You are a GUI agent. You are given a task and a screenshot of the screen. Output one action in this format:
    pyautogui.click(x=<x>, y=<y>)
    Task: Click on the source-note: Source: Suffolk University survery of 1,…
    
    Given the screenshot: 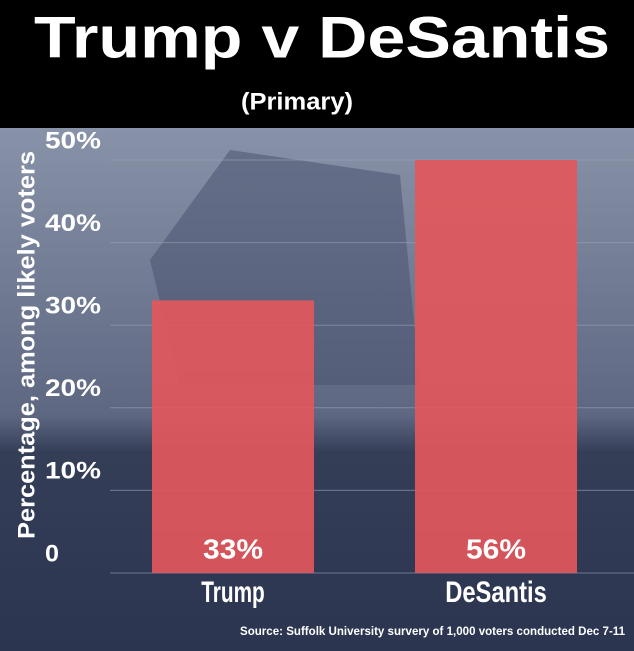 What is the action you would take?
    pyautogui.click(x=432, y=631)
    